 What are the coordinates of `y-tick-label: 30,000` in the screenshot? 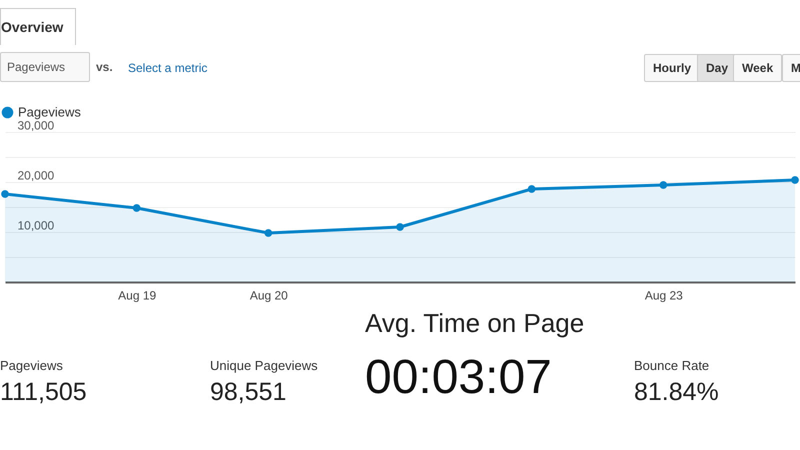 It's located at (36, 125).